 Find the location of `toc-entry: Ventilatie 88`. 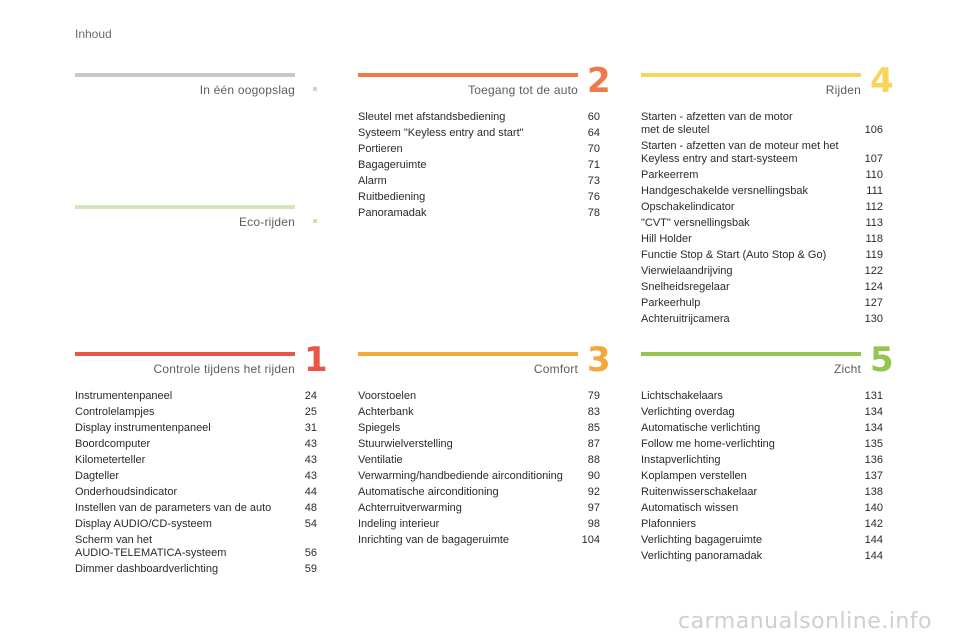

toc-entry: Ventilatie 88 is located at coordinates (479, 460).